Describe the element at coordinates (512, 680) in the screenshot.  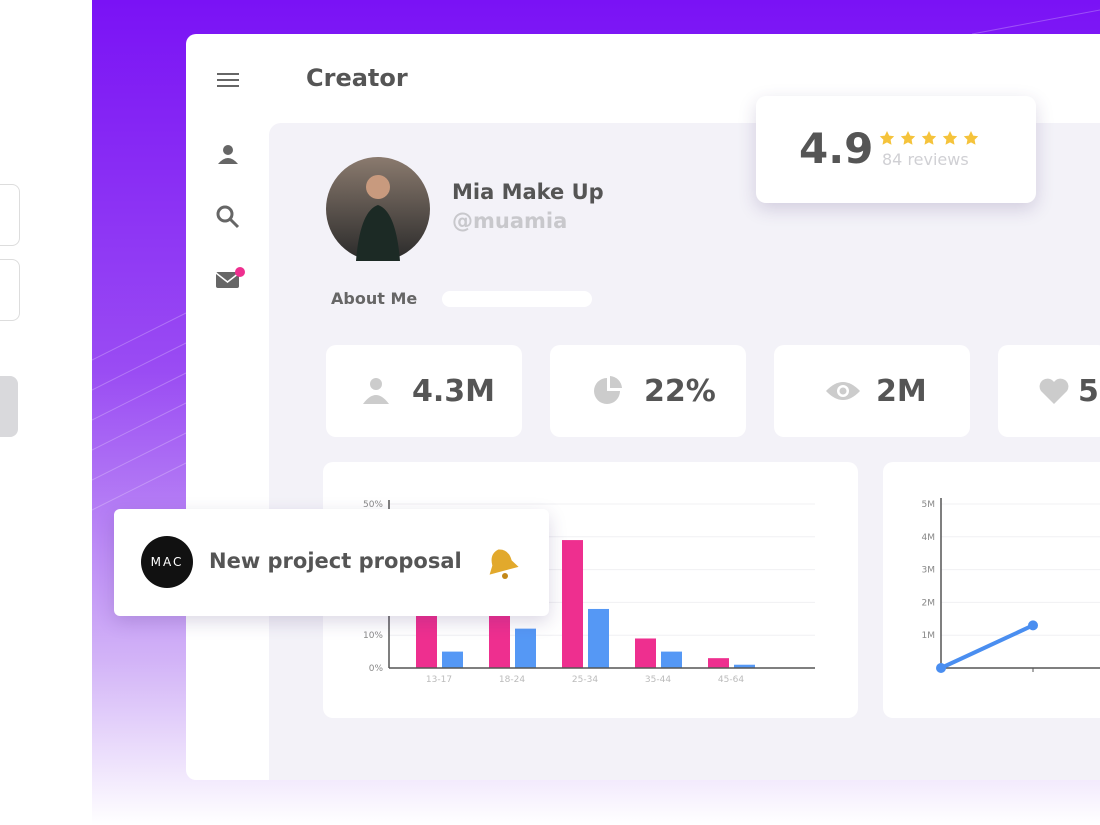
I see `x-tick-label: 18-24` at that location.